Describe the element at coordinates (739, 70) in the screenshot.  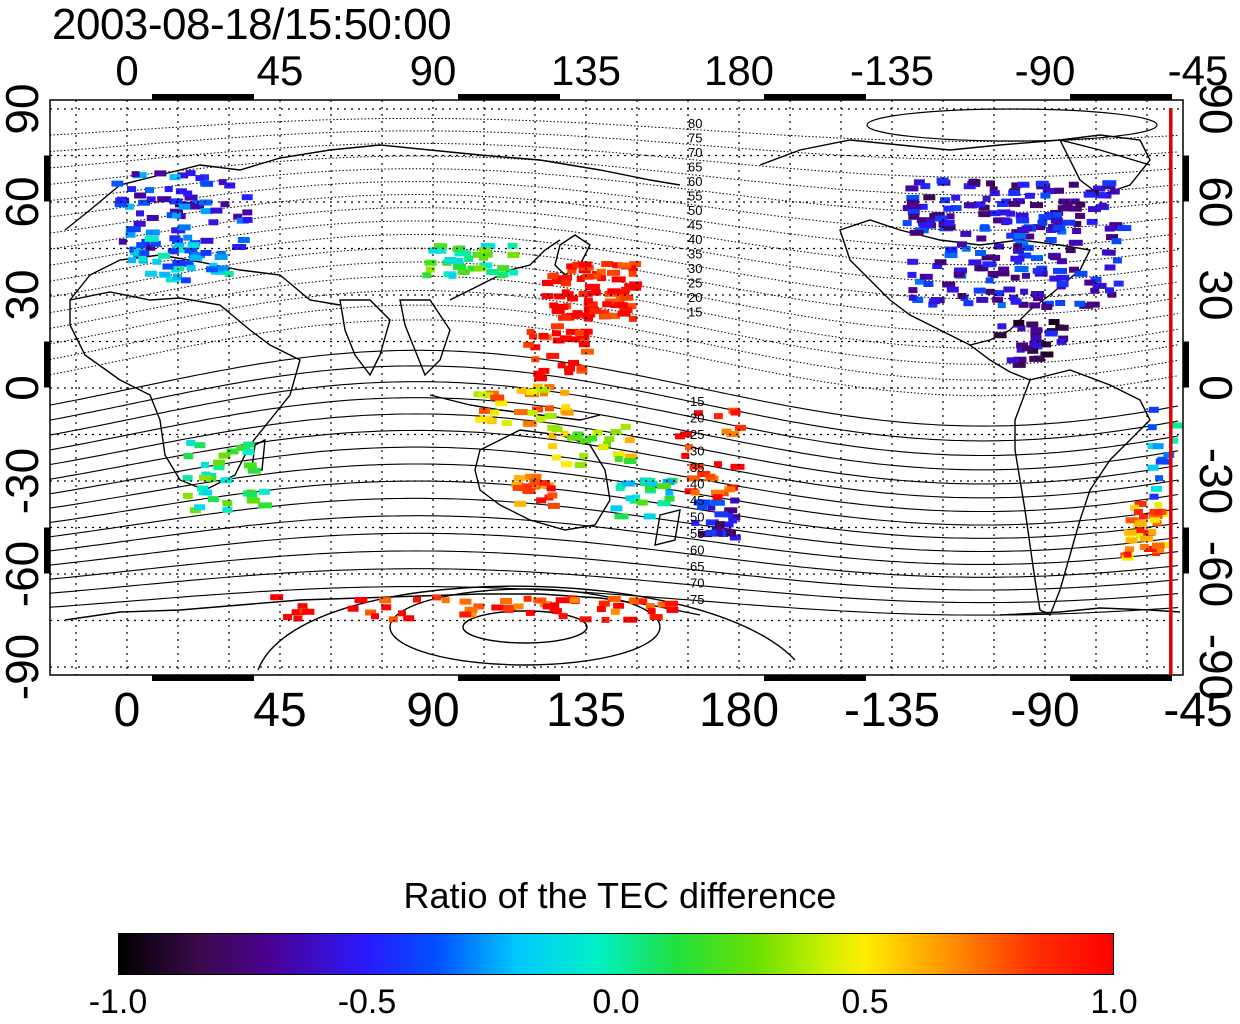
I see `top-lon-tick: 180` at that location.